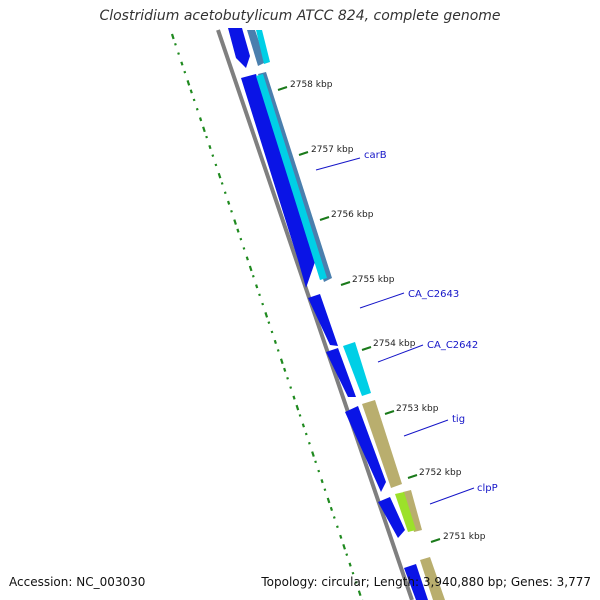 This screenshot has width=600, height=600. What do you see at coordinates (394, 344) in the screenshot?
I see `scale-label: 2754 kbp` at bounding box center [394, 344].